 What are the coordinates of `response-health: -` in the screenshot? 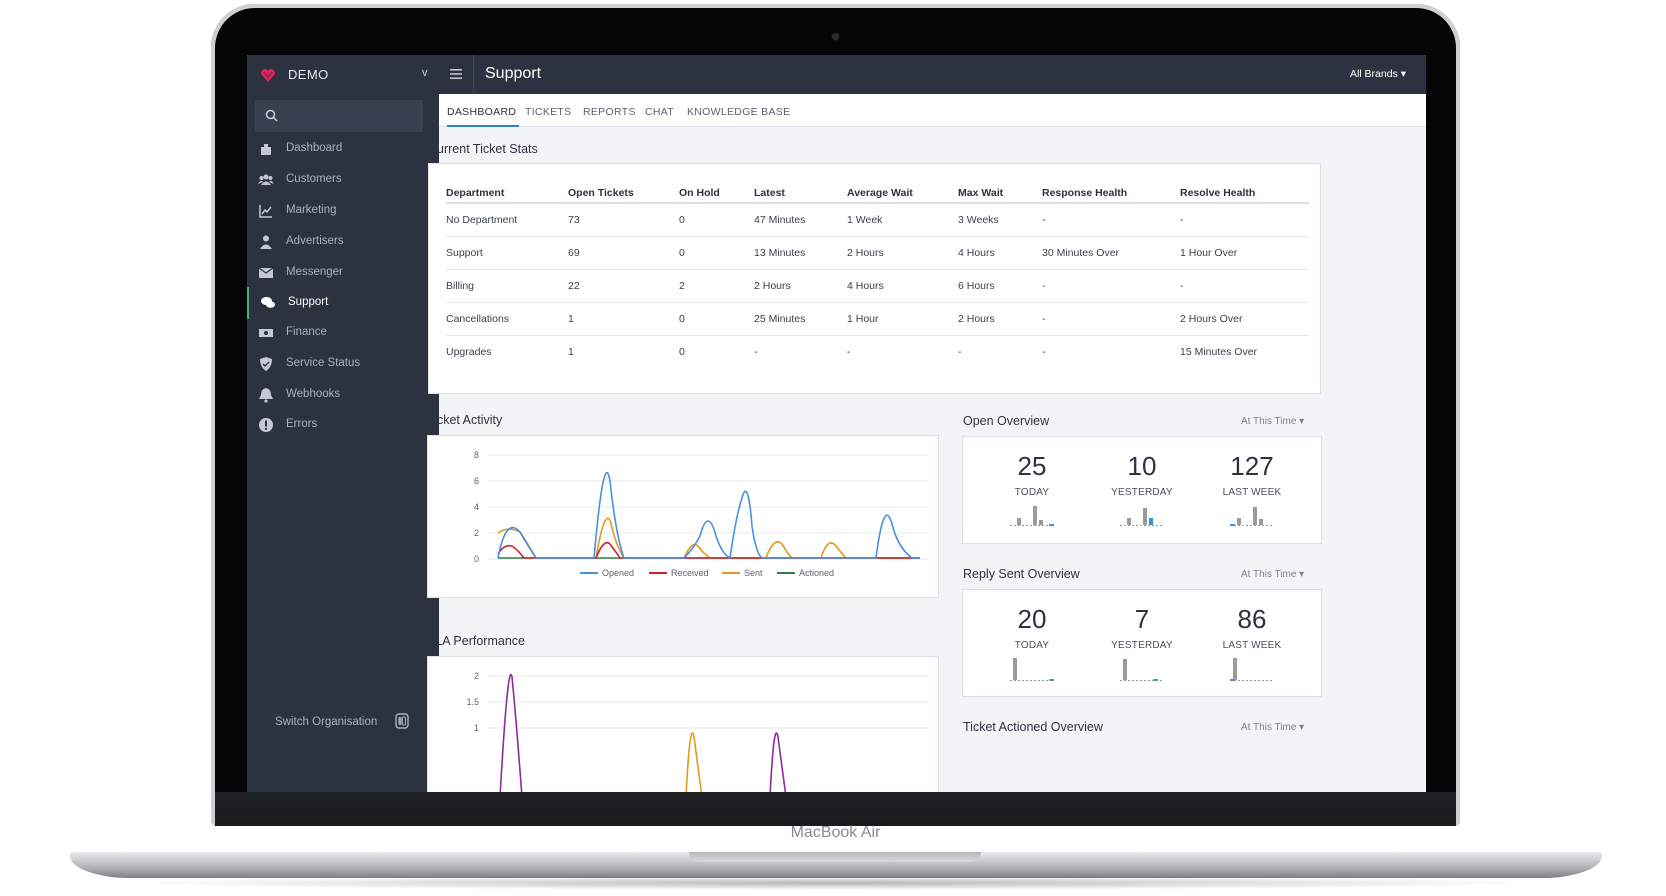 It's located at (1111, 220).